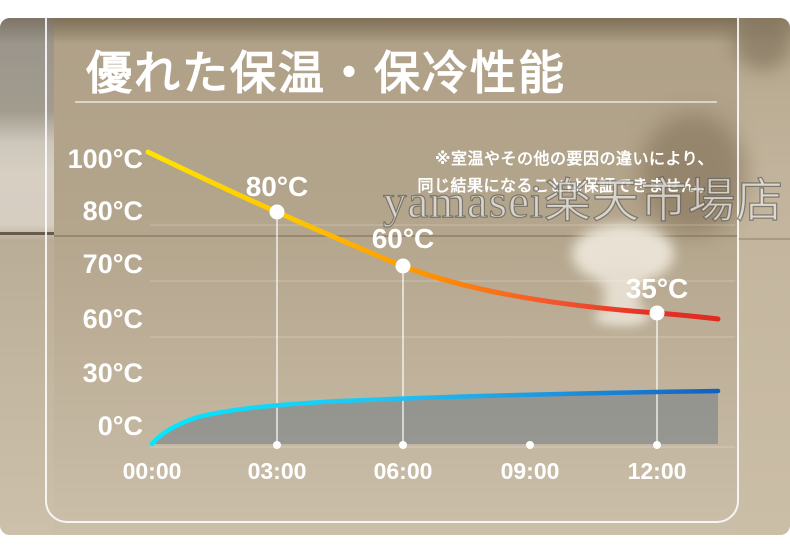 The width and height of the screenshot is (790, 546). I want to click on background-top-shadow, so click(395, 31).